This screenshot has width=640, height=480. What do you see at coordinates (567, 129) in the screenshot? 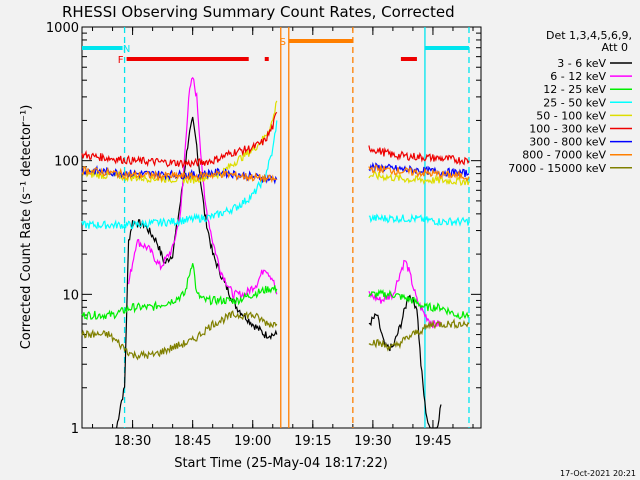
I see `legend-label: 100 - 300 keV` at bounding box center [567, 129].